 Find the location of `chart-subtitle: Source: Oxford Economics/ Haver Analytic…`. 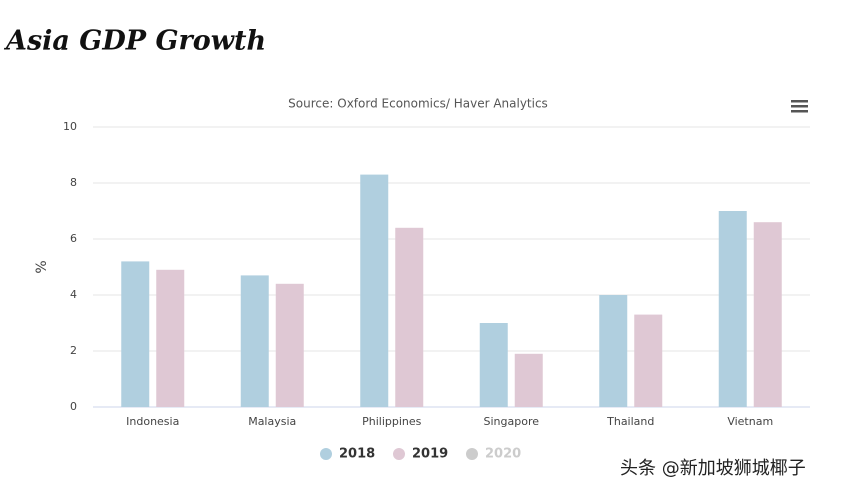

chart-subtitle: Source: Oxford Economics/ Haver Analytic… is located at coordinates (418, 104).